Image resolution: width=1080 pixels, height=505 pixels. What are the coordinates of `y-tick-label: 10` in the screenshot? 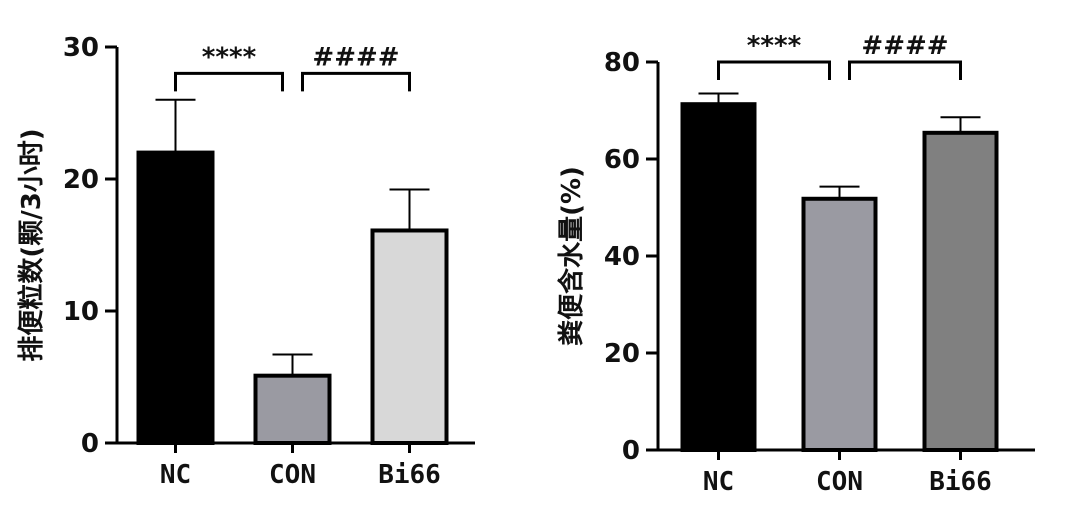 It's located at (81, 312).